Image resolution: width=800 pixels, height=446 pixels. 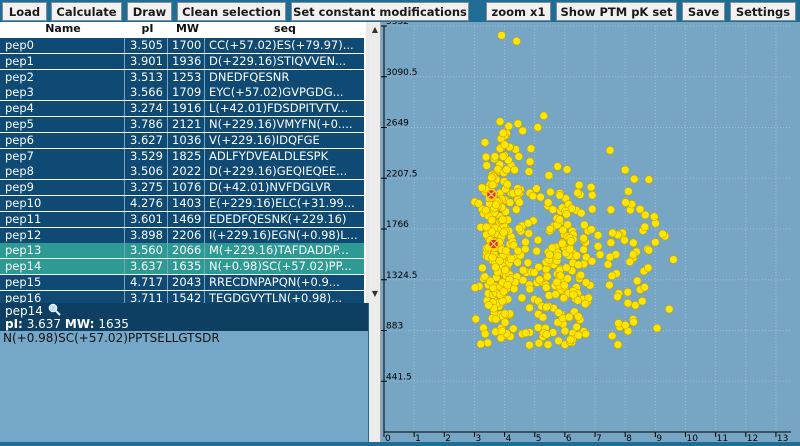 I want to click on table-row: pep2 3.513 1253 DNEDFQESNR, so click(x=182, y=77).